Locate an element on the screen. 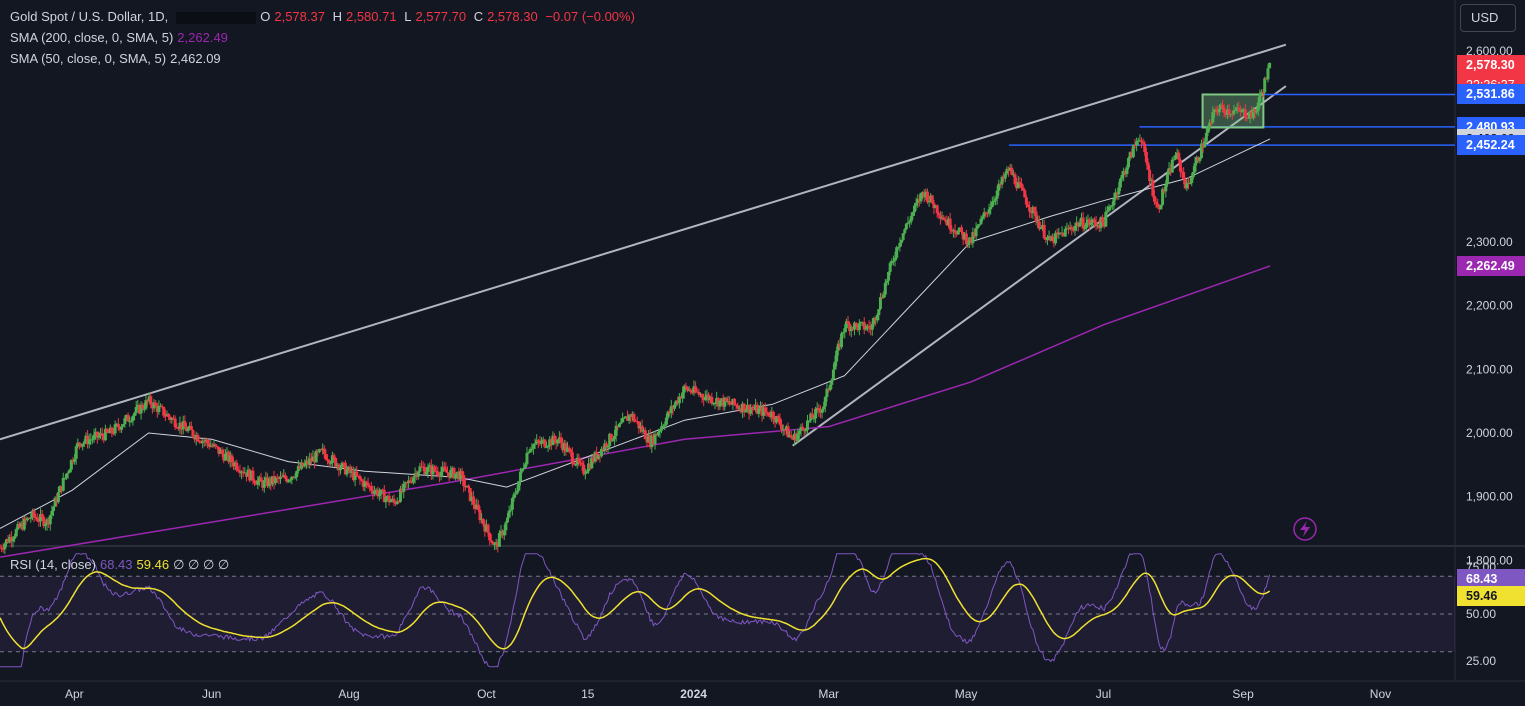  sma50-legend: SMA (50, close, 0, SMA, 5) 2,462.09 is located at coordinates (117, 59).